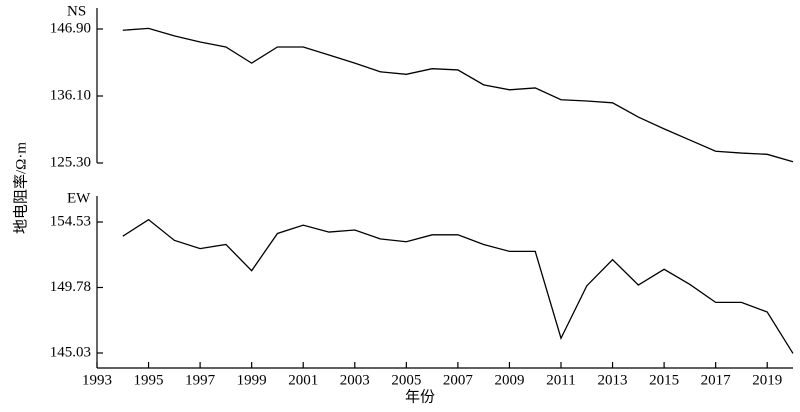 Image resolution: width=800 pixels, height=412 pixels. I want to click on x-tick-label: 2009, so click(509, 380).